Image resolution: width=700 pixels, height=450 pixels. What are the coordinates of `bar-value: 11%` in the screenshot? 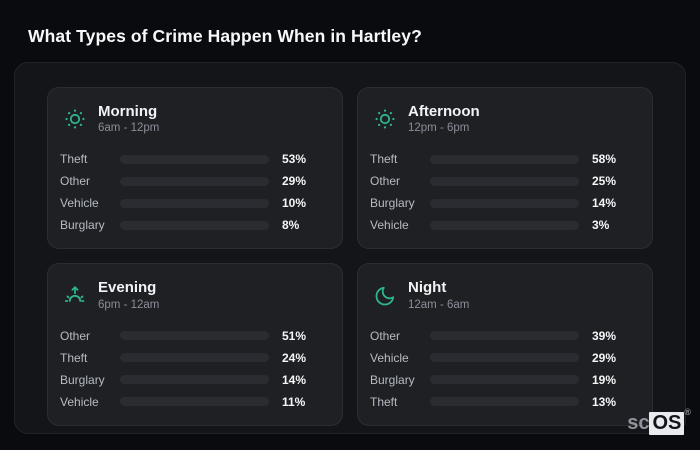 It's located at (294, 401).